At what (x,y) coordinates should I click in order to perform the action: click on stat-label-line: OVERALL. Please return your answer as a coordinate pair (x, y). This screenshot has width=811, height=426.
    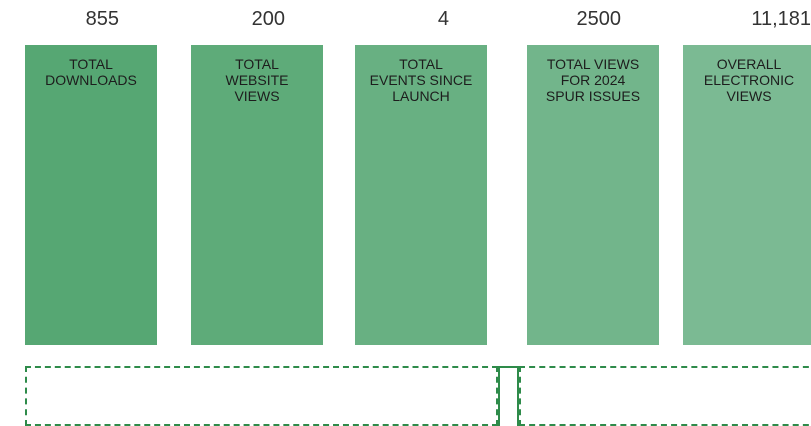
    Looking at the image, I should click on (749, 64).